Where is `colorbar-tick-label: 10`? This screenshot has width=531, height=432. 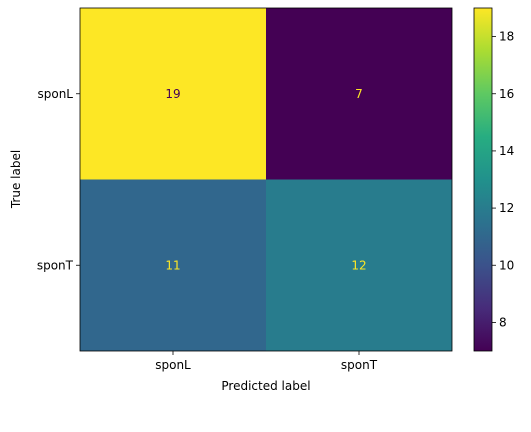 colorbar-tick-label: 10 is located at coordinates (506, 265).